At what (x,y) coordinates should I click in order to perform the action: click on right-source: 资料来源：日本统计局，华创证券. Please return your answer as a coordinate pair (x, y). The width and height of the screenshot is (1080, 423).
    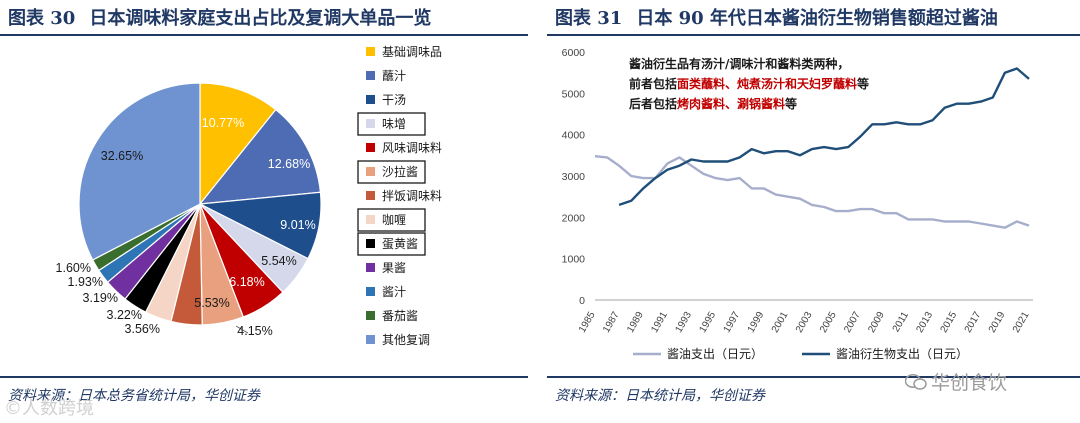
    Looking at the image, I should click on (660, 396).